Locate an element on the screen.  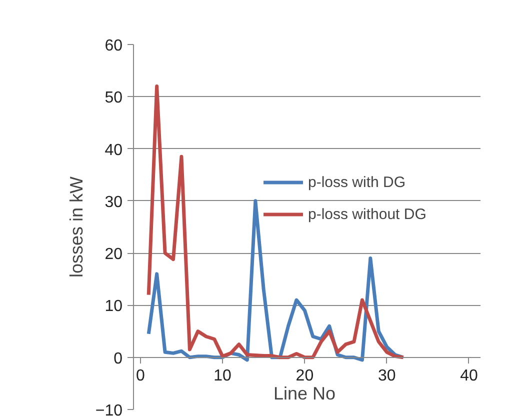
y-tick-label: 30 is located at coordinates (113, 202).